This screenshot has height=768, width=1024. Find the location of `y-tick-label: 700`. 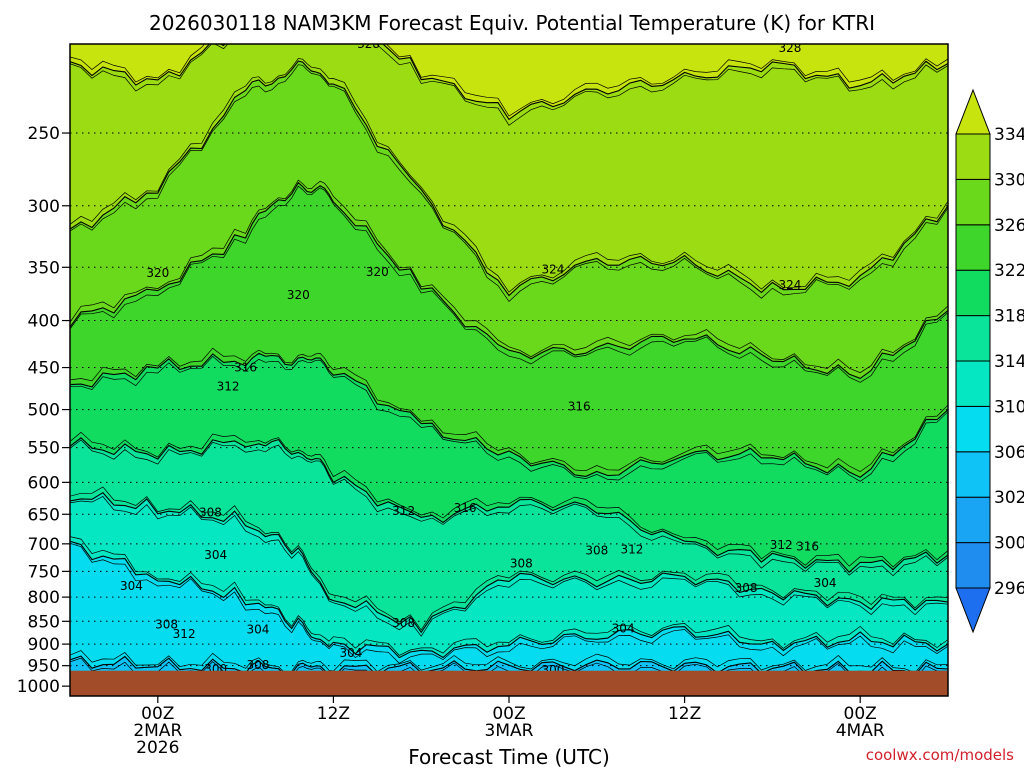

y-tick-label: 700 is located at coordinates (44, 545).